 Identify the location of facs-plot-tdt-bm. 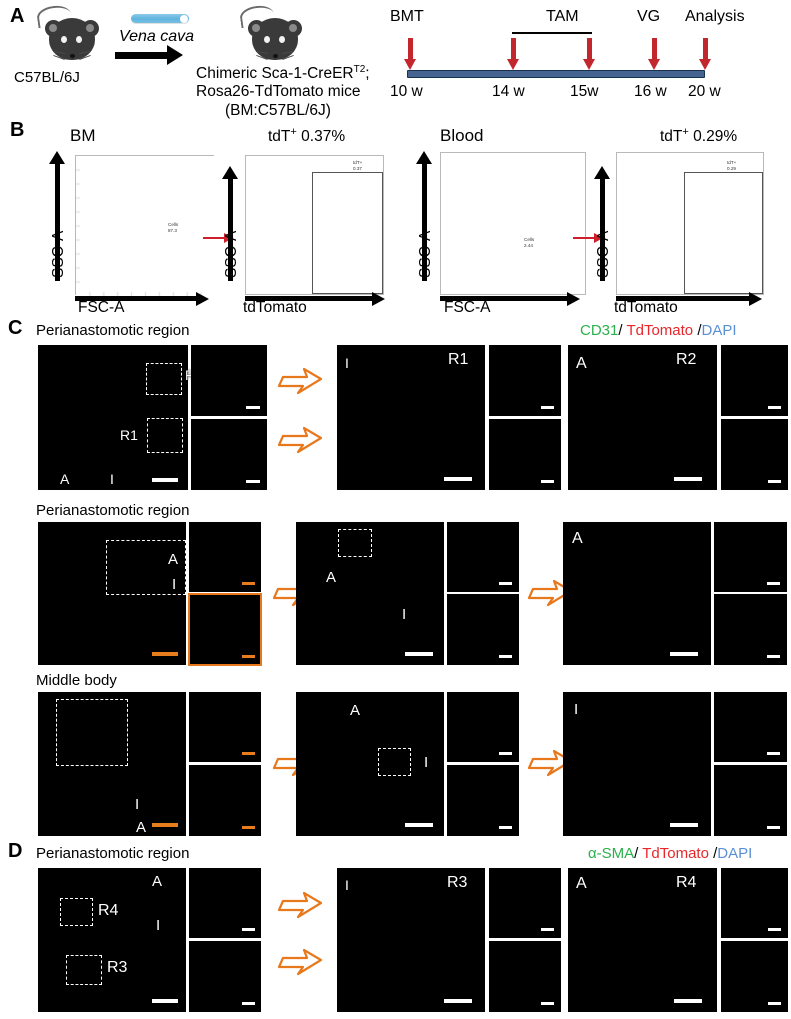
(315, 225).